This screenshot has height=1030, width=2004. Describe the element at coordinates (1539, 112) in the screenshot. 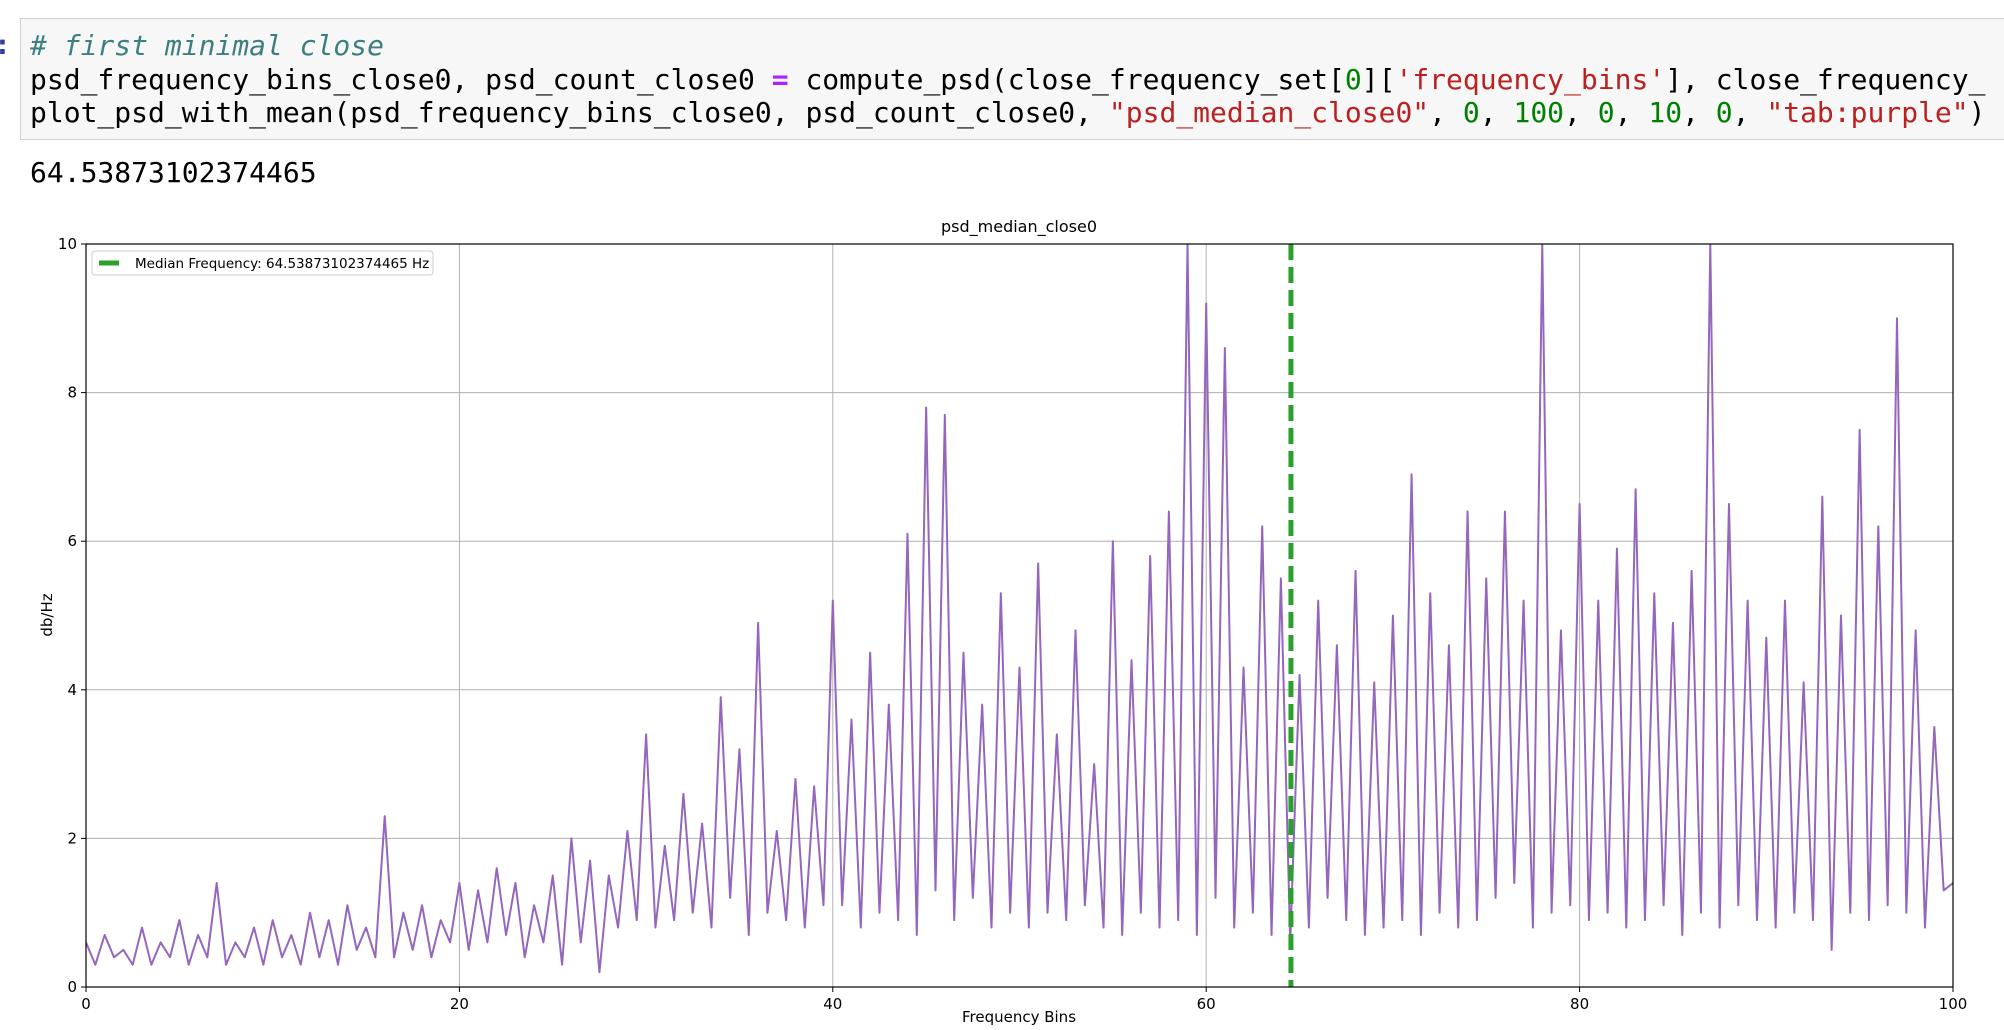

I see `code-token: 100` at that location.